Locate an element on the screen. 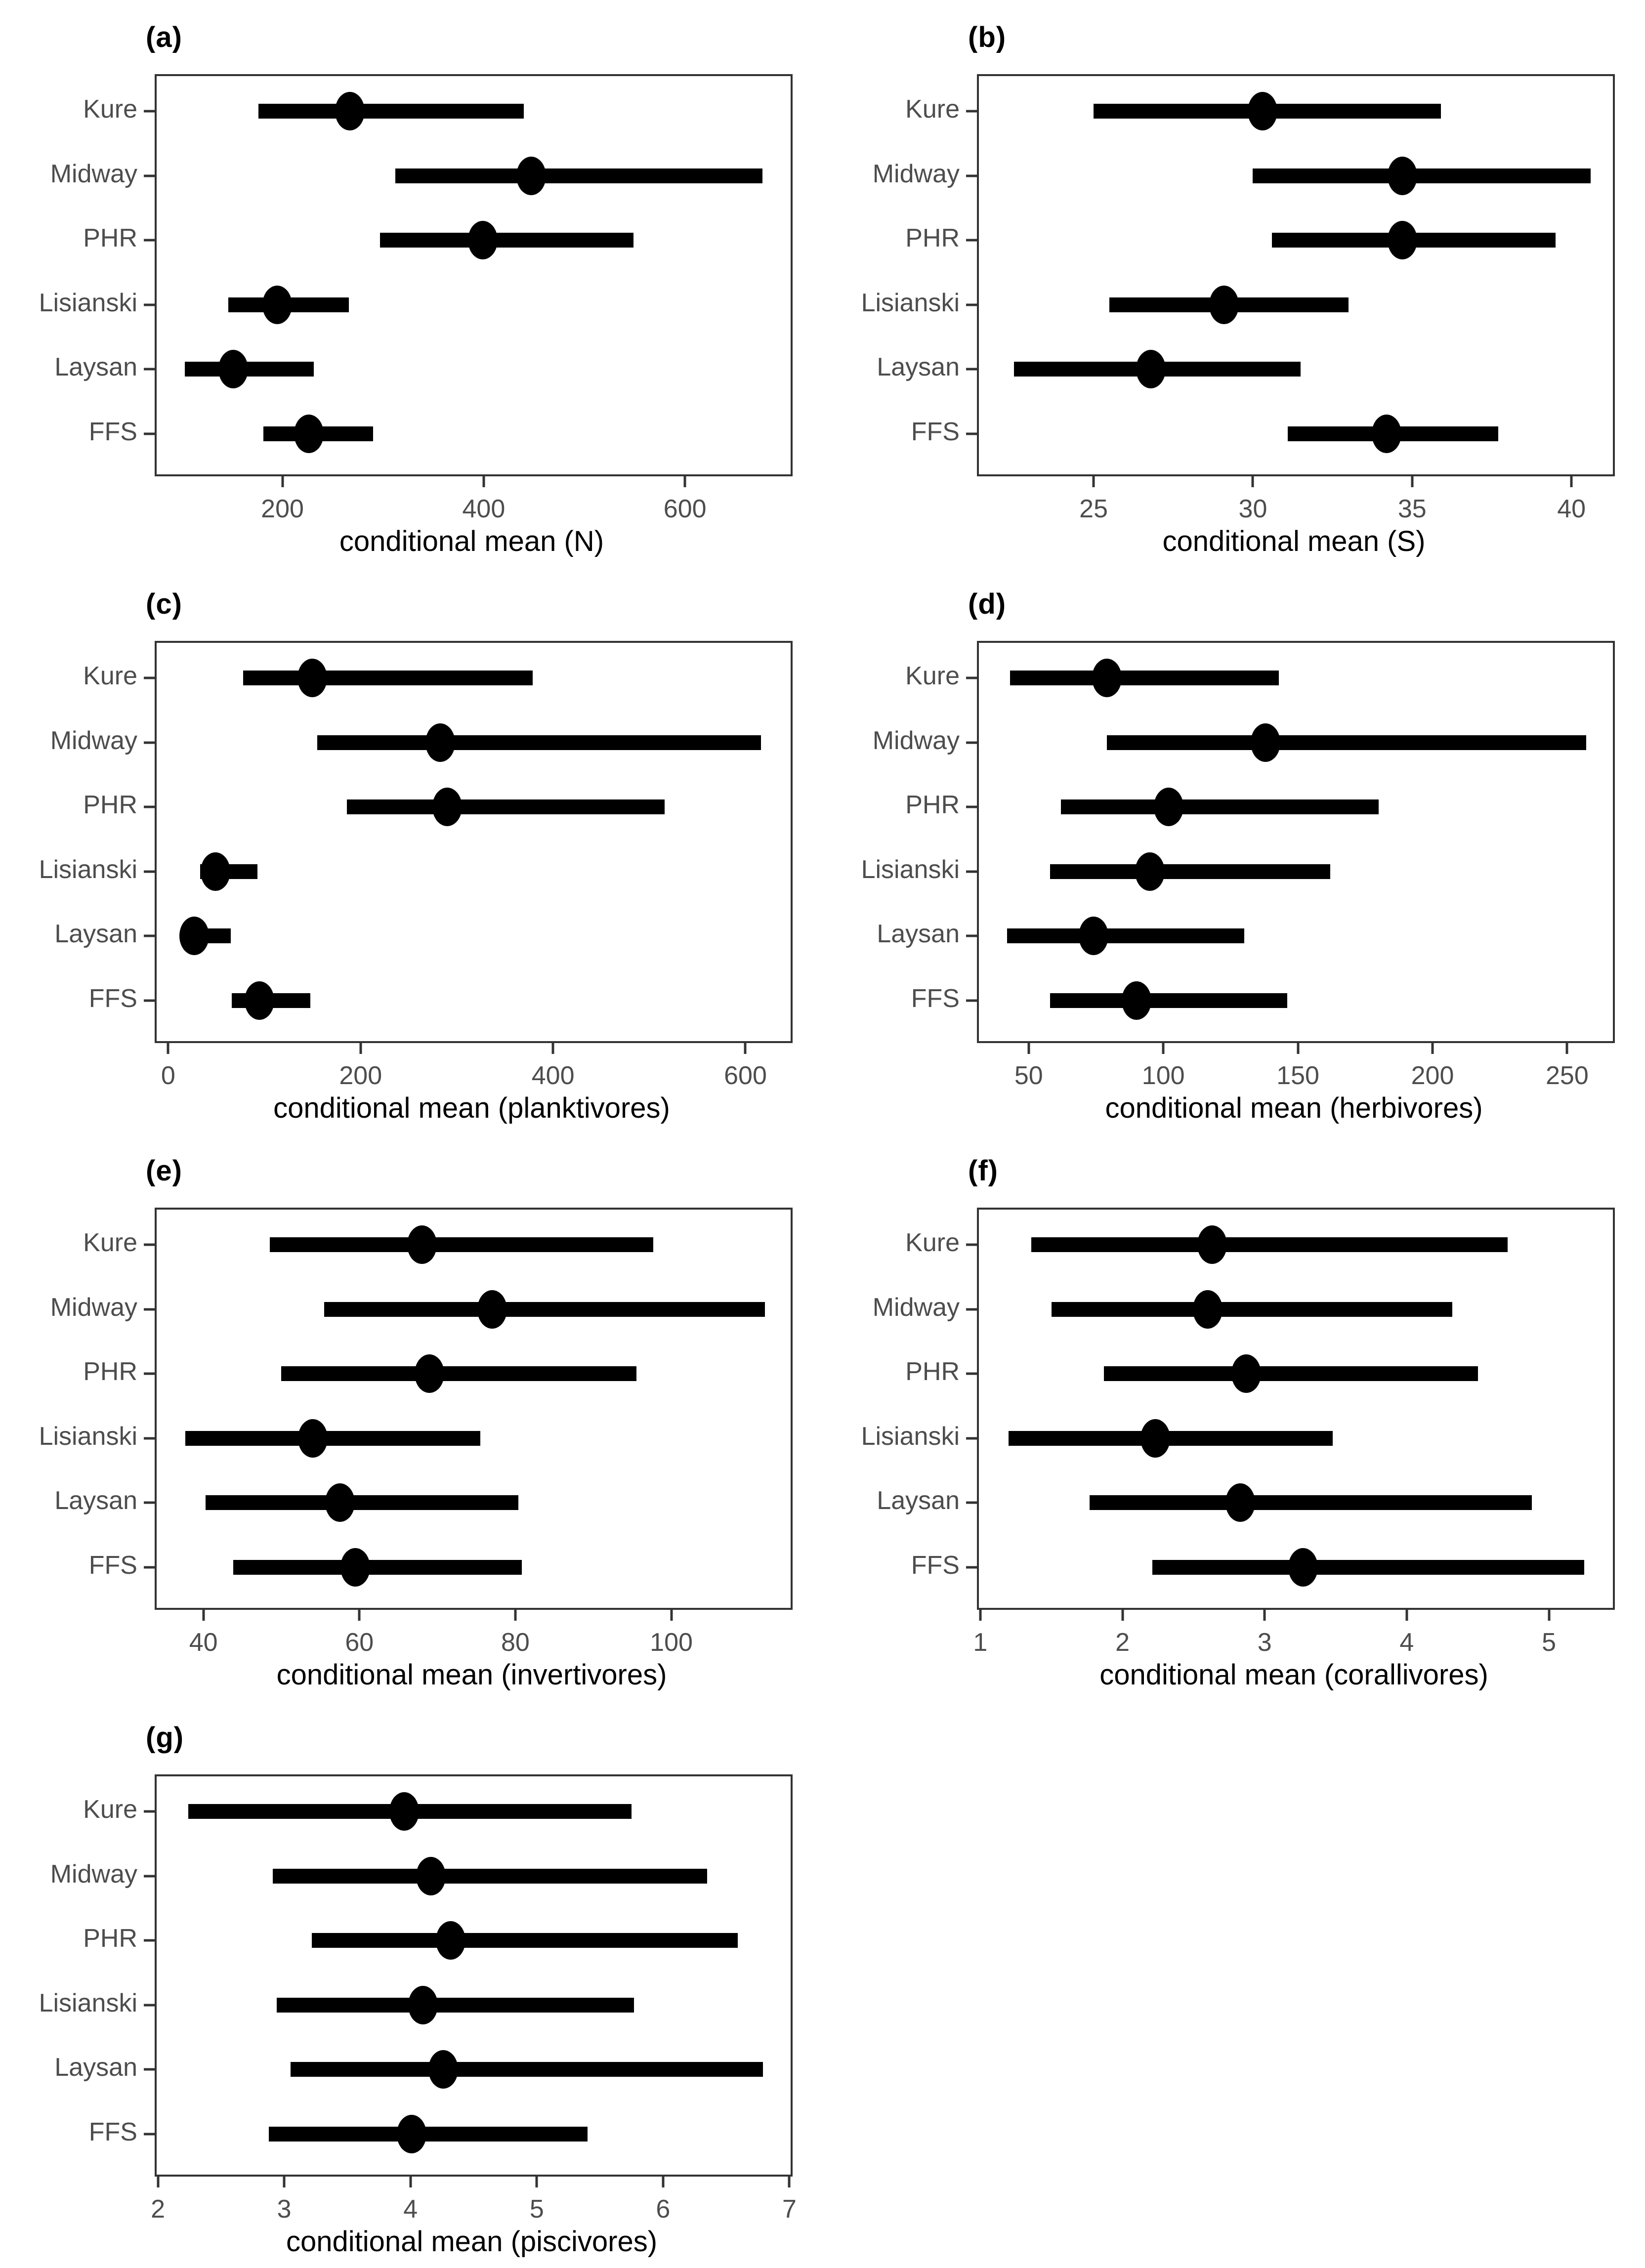  x-tick-label: 200 is located at coordinates (360, 1075).